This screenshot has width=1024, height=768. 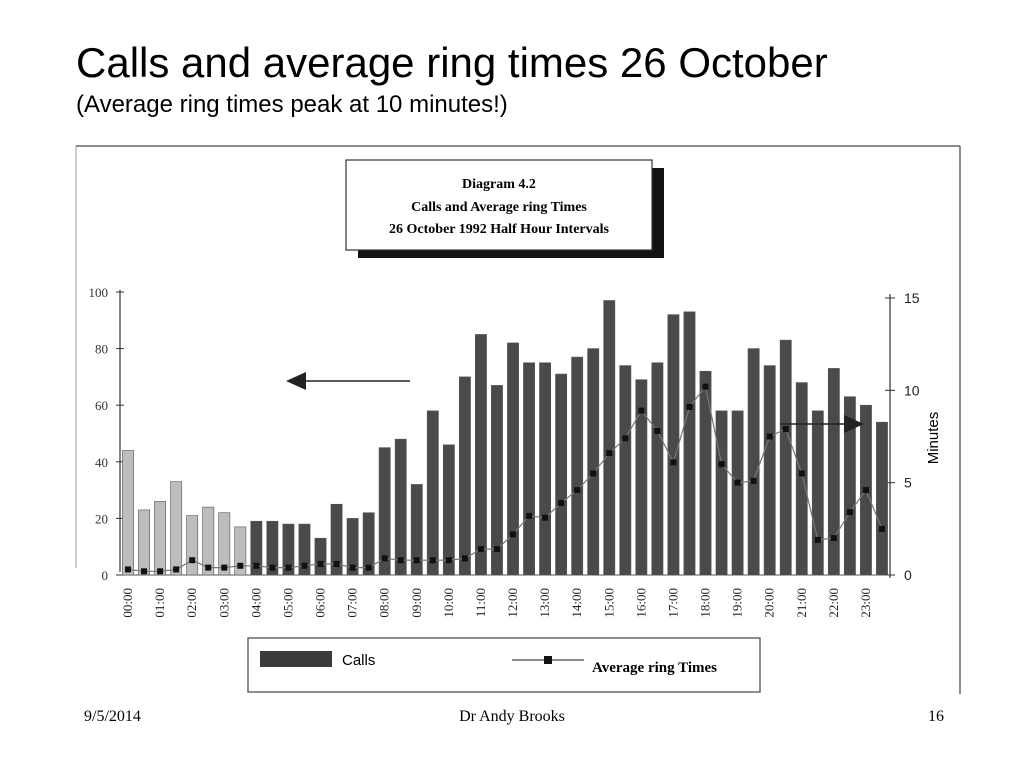 What do you see at coordinates (101, 405) in the screenshot?
I see `left-tick-label: 60` at bounding box center [101, 405].